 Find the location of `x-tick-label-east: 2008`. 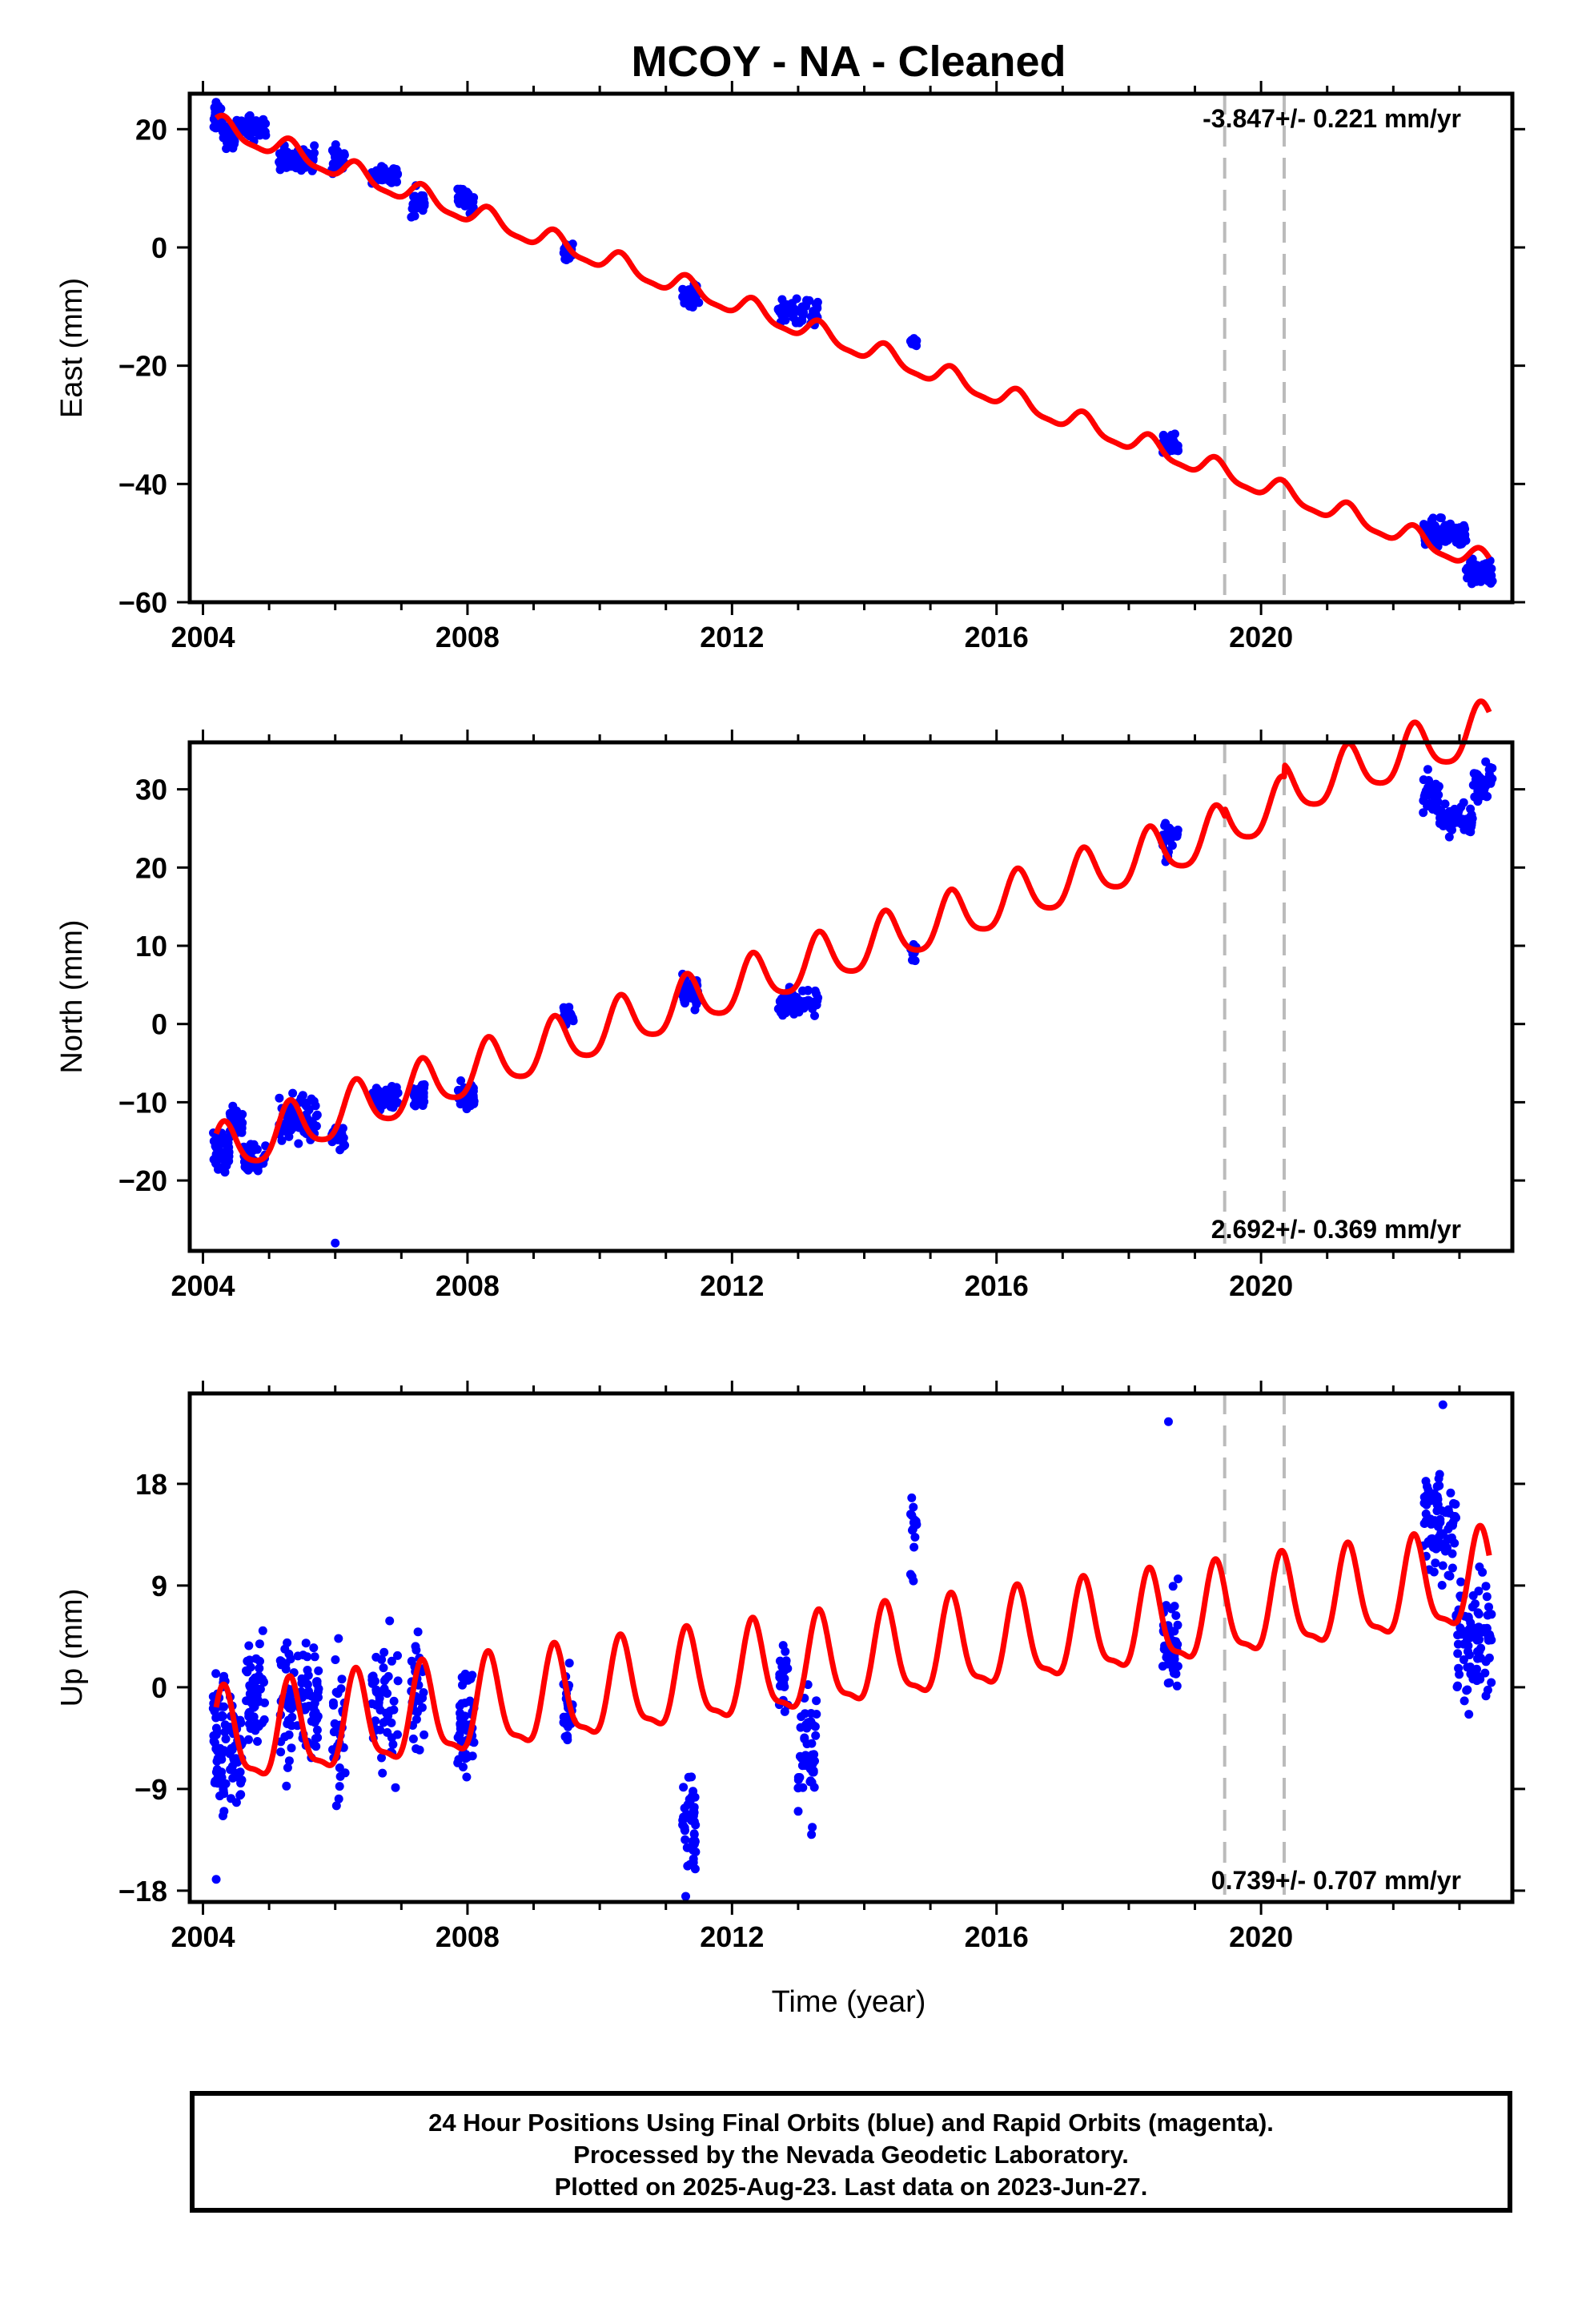

x-tick-label-east: 2008 is located at coordinates (468, 637).